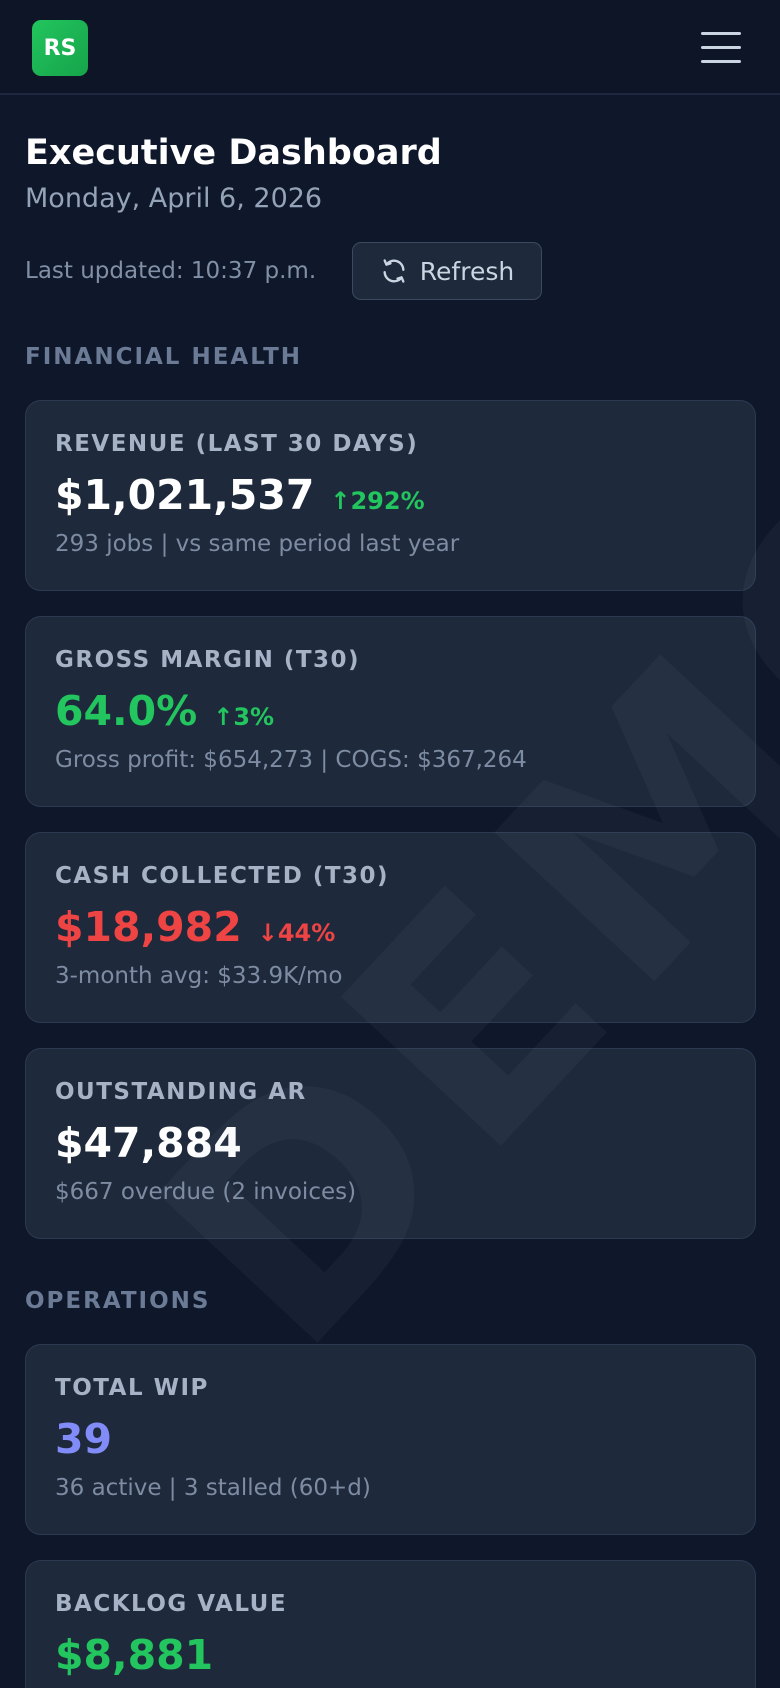 The width and height of the screenshot is (780, 1688). Describe the element at coordinates (222, 876) in the screenshot. I see `cash-collected-label: CASH COLLECTED (T30)` at that location.